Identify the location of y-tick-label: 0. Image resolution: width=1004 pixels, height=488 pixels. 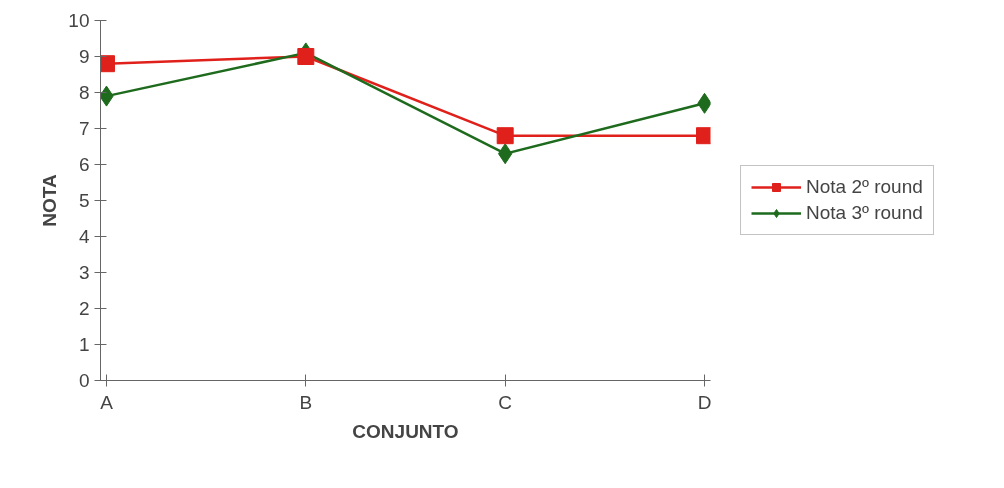
(84, 380).